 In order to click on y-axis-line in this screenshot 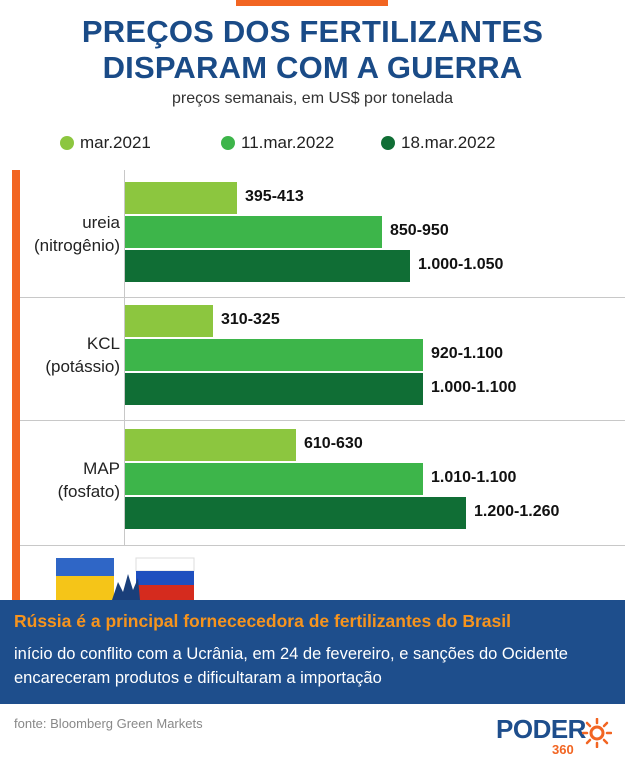, I will do `click(124, 357)`.